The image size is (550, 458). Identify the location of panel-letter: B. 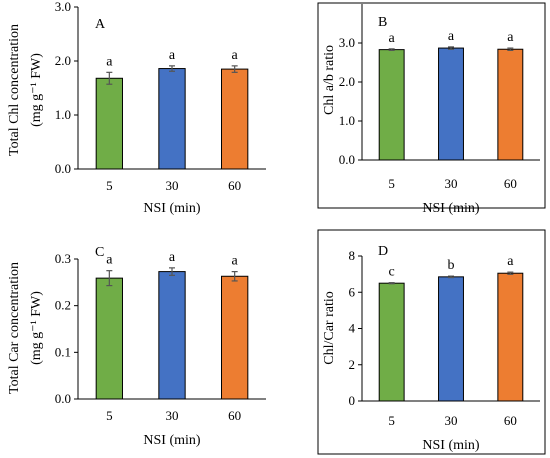
(382, 22).